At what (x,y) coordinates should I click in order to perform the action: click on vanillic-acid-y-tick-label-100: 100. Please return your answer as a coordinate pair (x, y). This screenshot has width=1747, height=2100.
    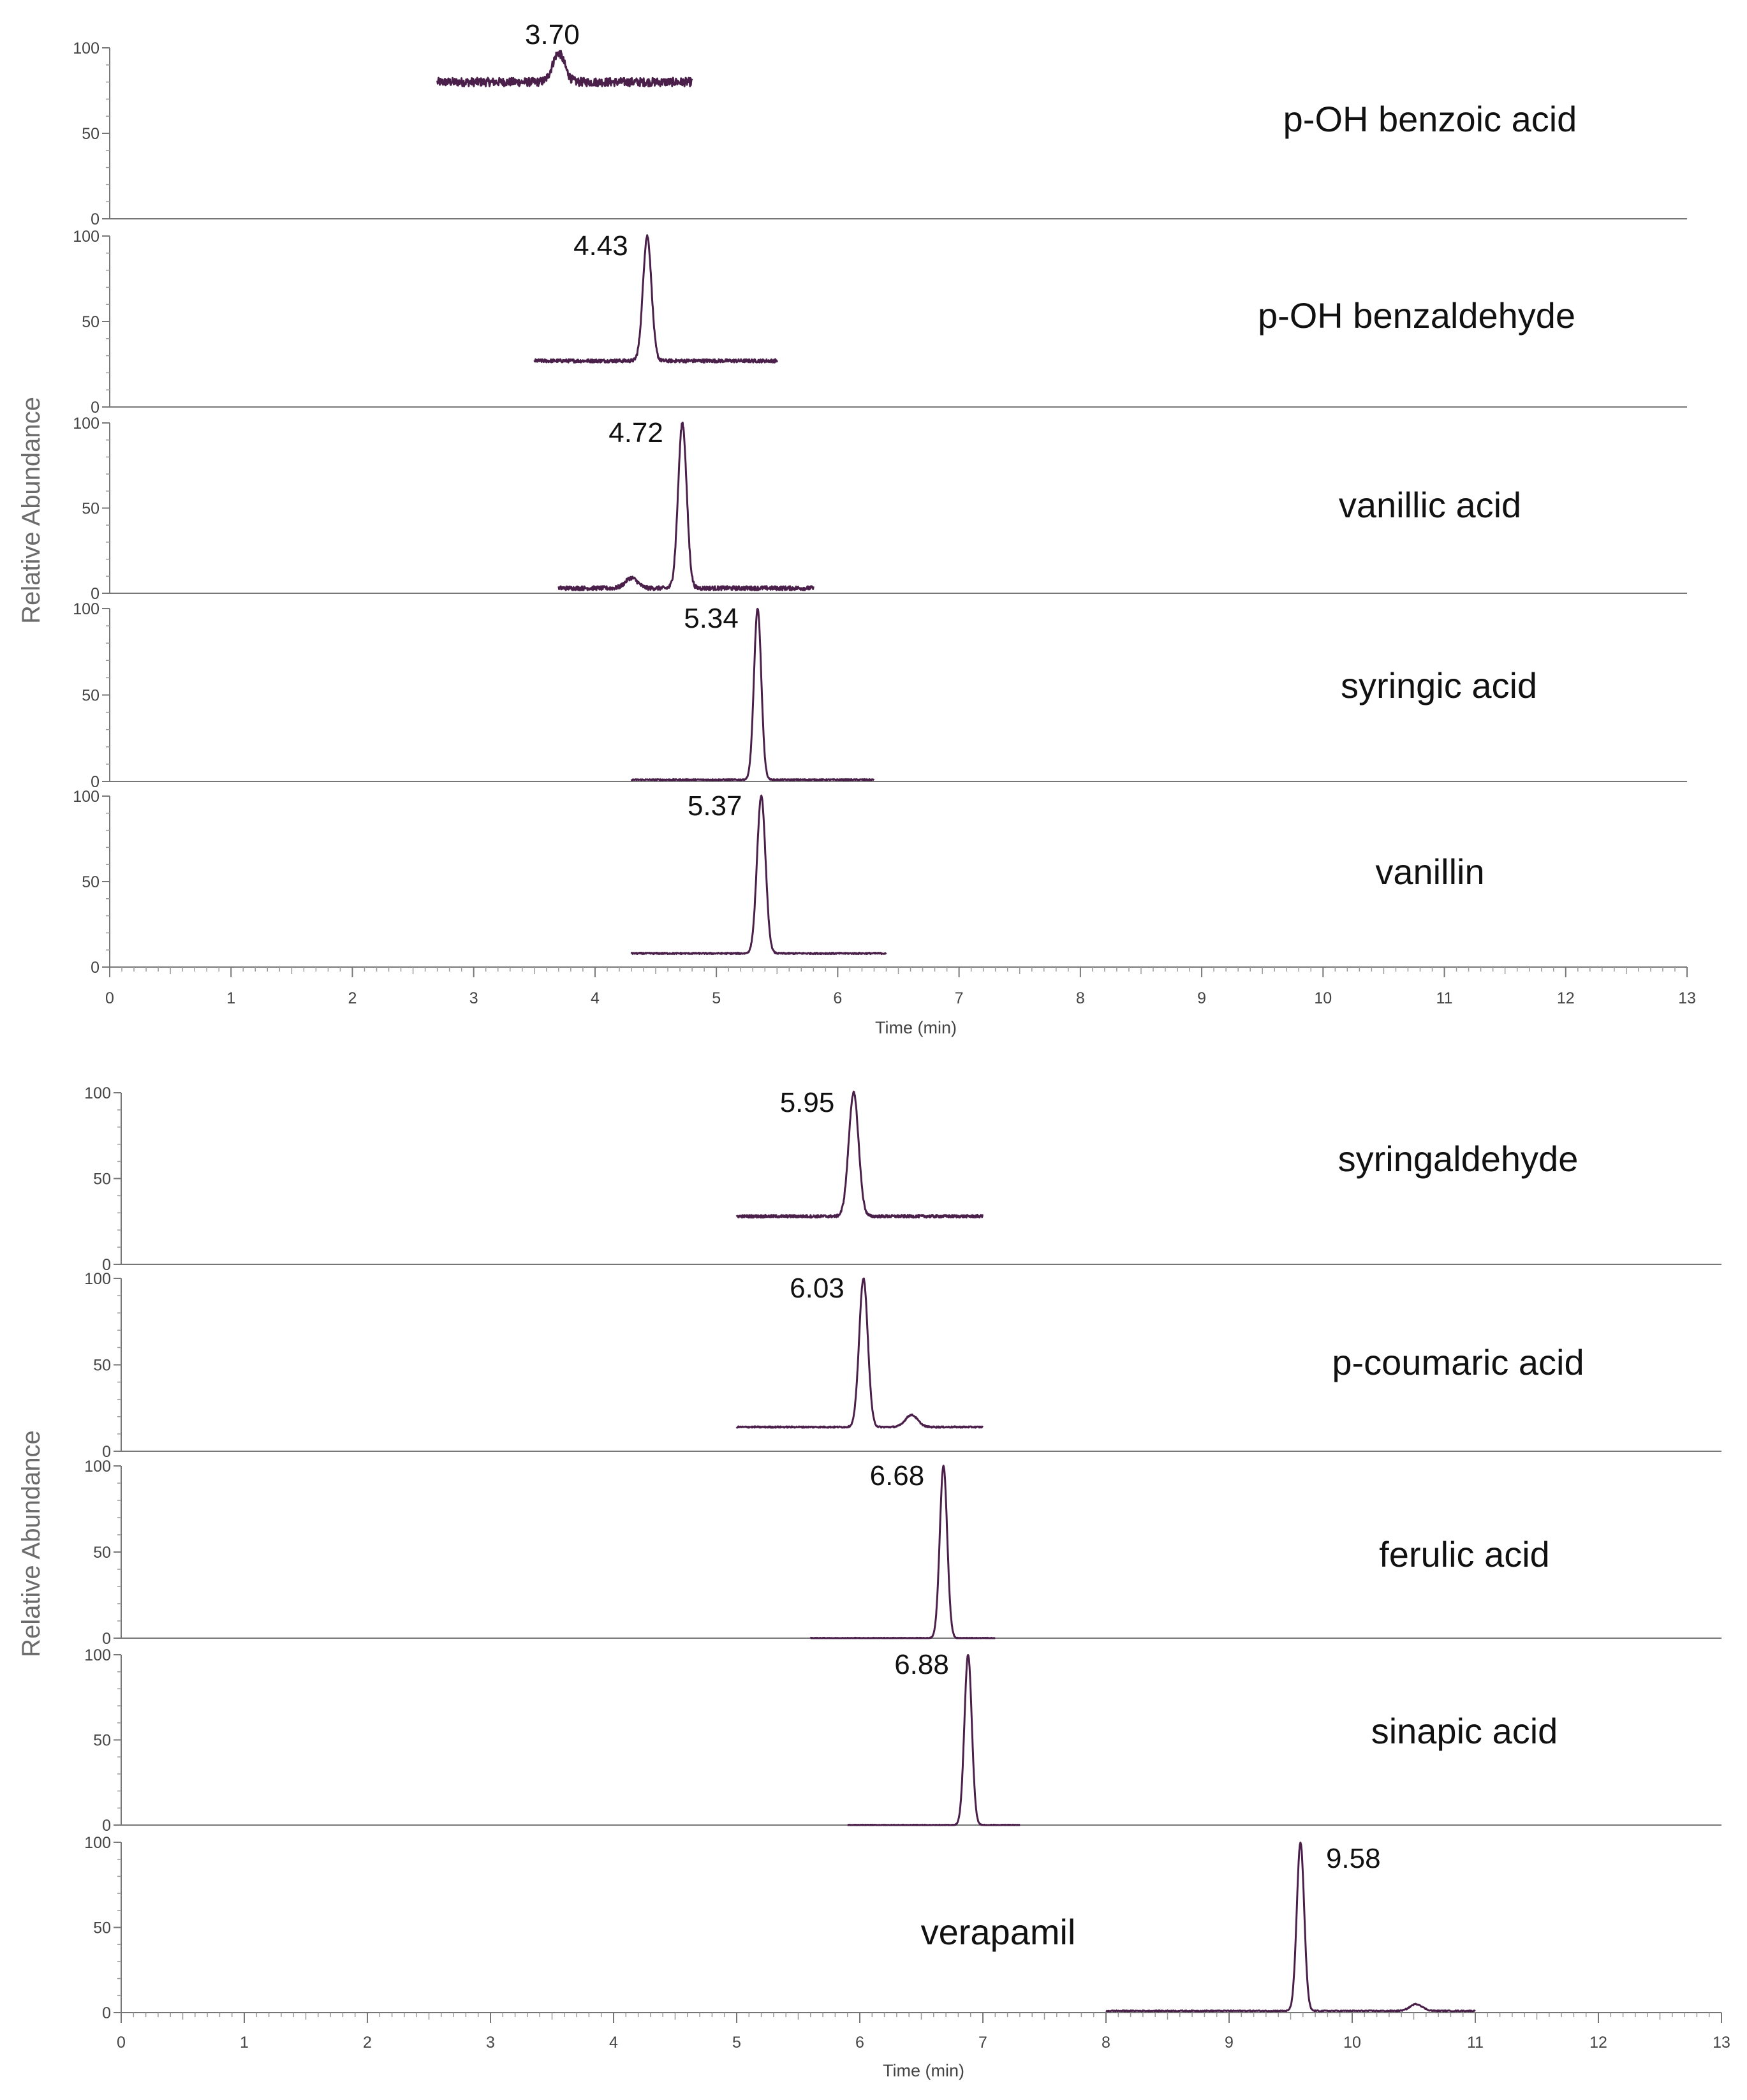
    Looking at the image, I should click on (86, 424).